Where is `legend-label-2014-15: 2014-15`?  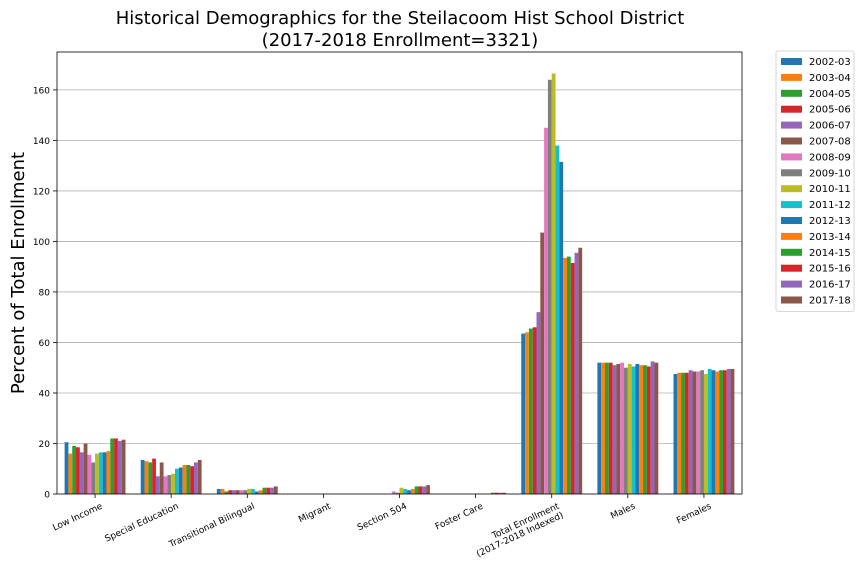 legend-label-2014-15: 2014-15 is located at coordinates (830, 253).